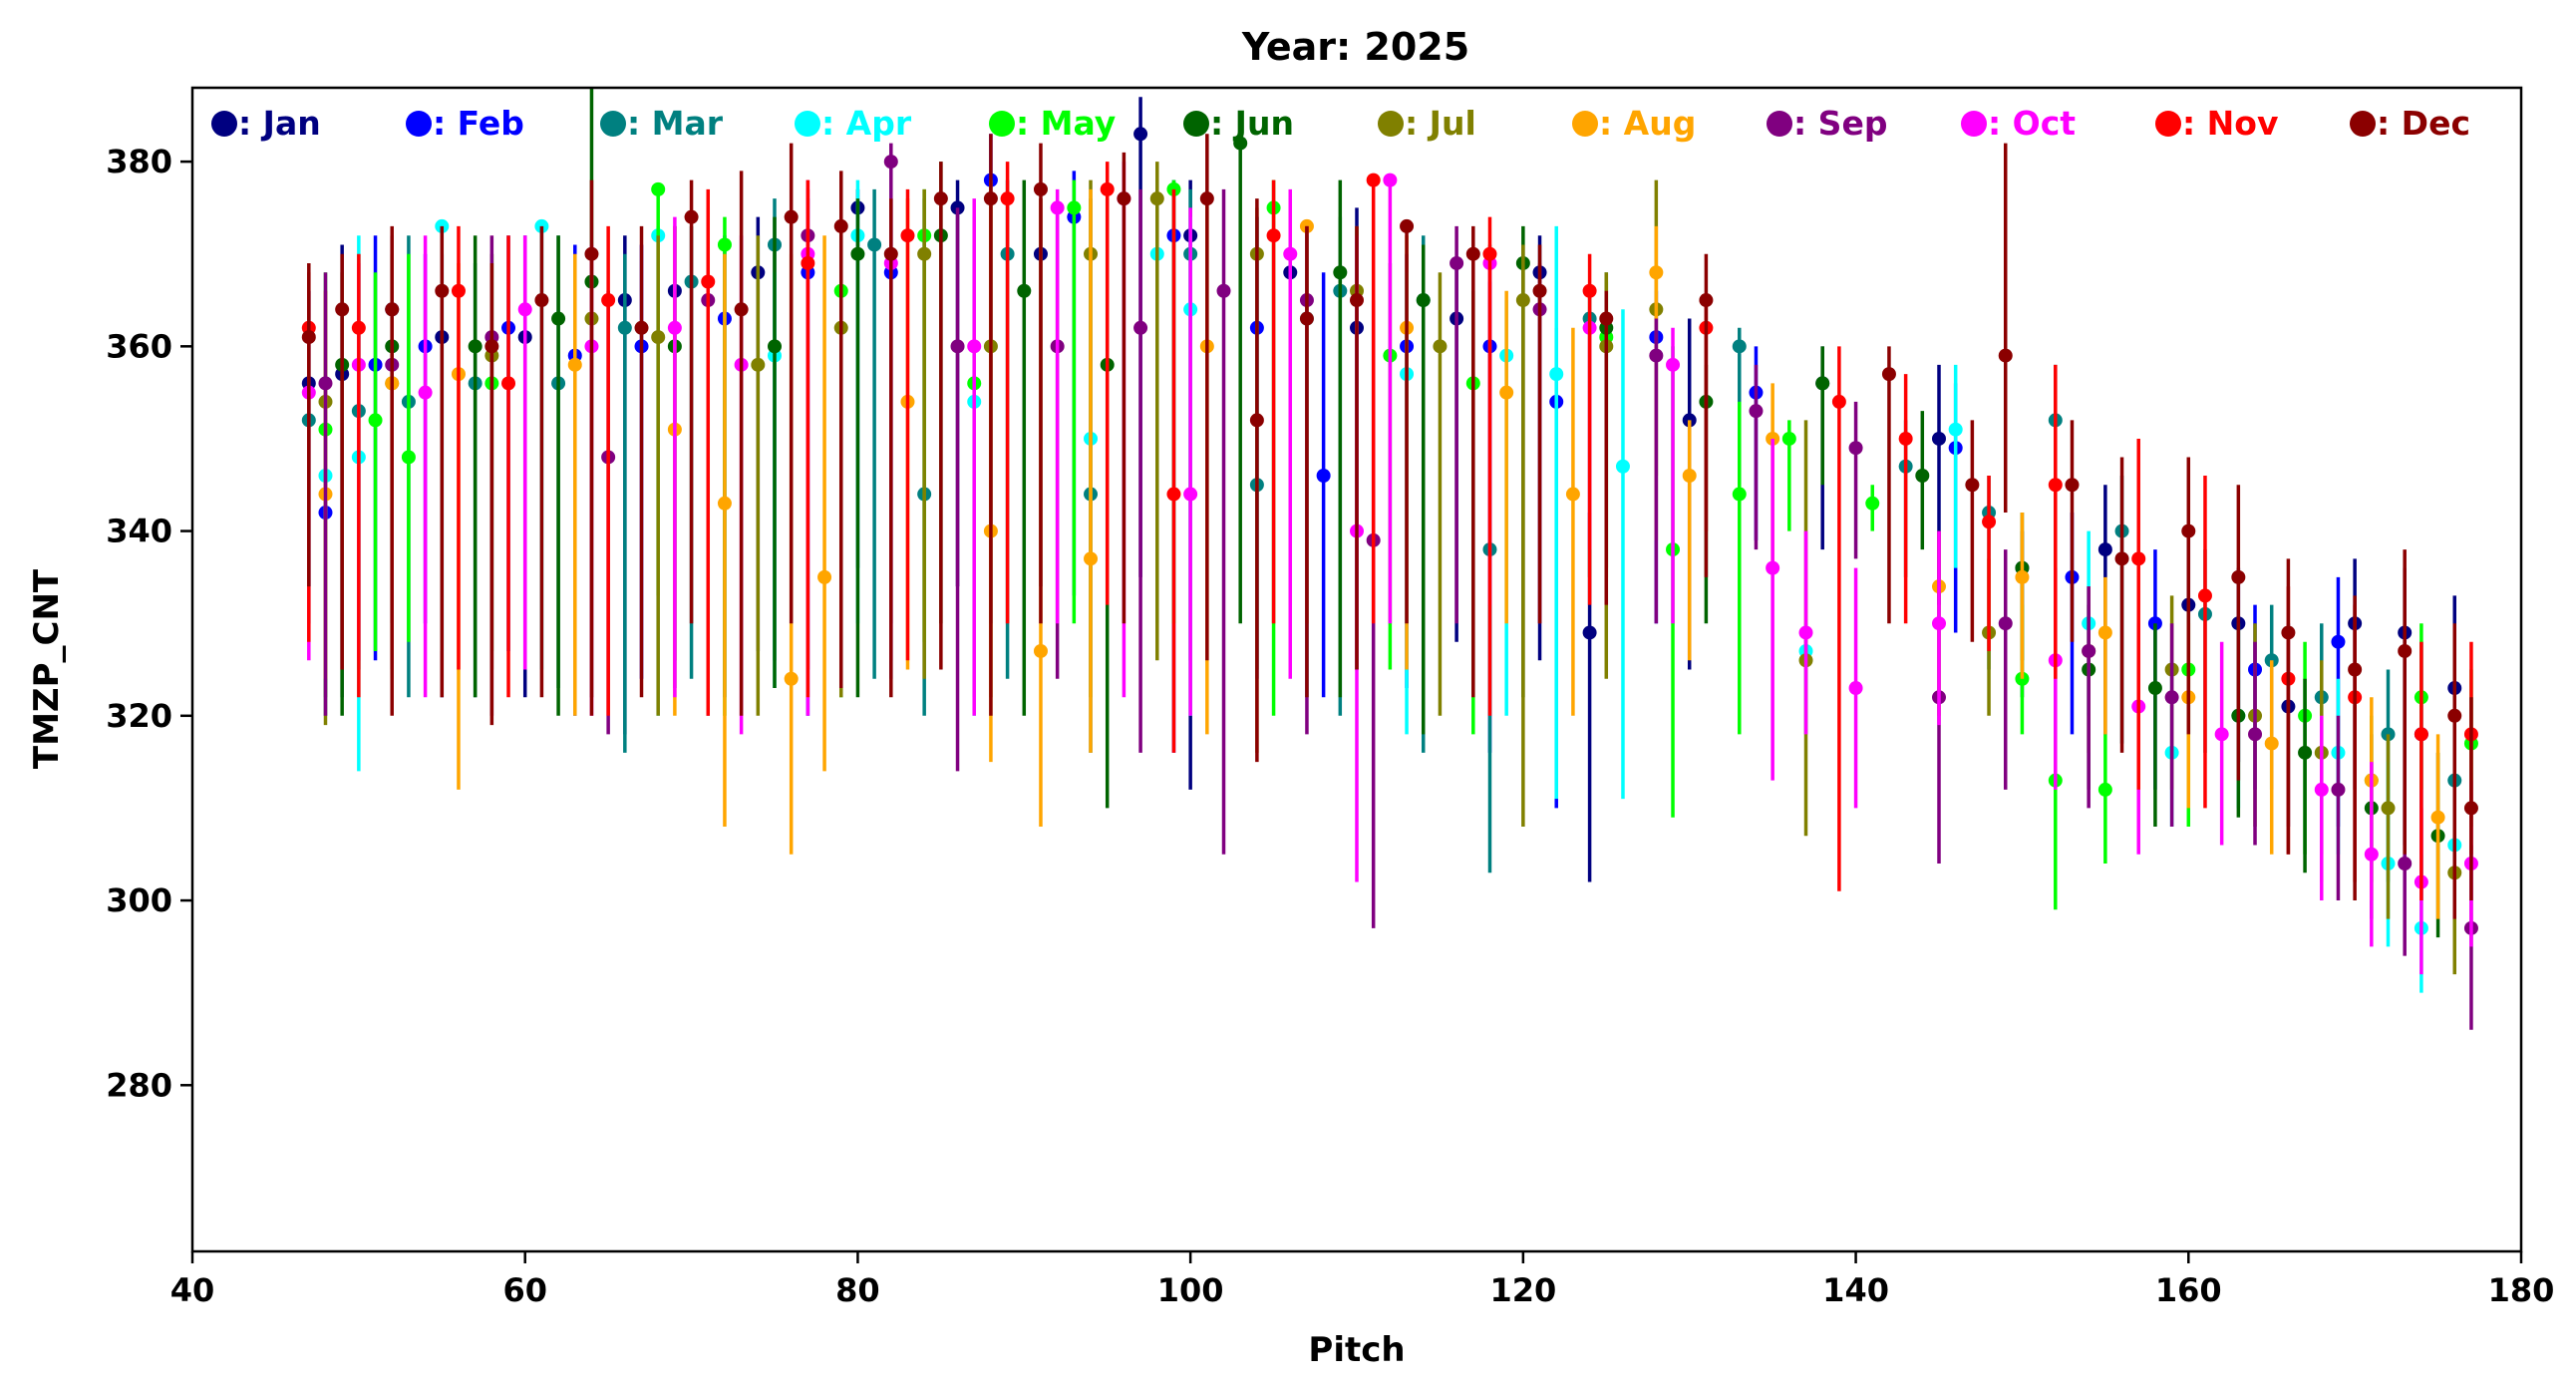  Describe the element at coordinates (2410, 123) in the screenshot. I see `legend-item: : Dec` at that location.